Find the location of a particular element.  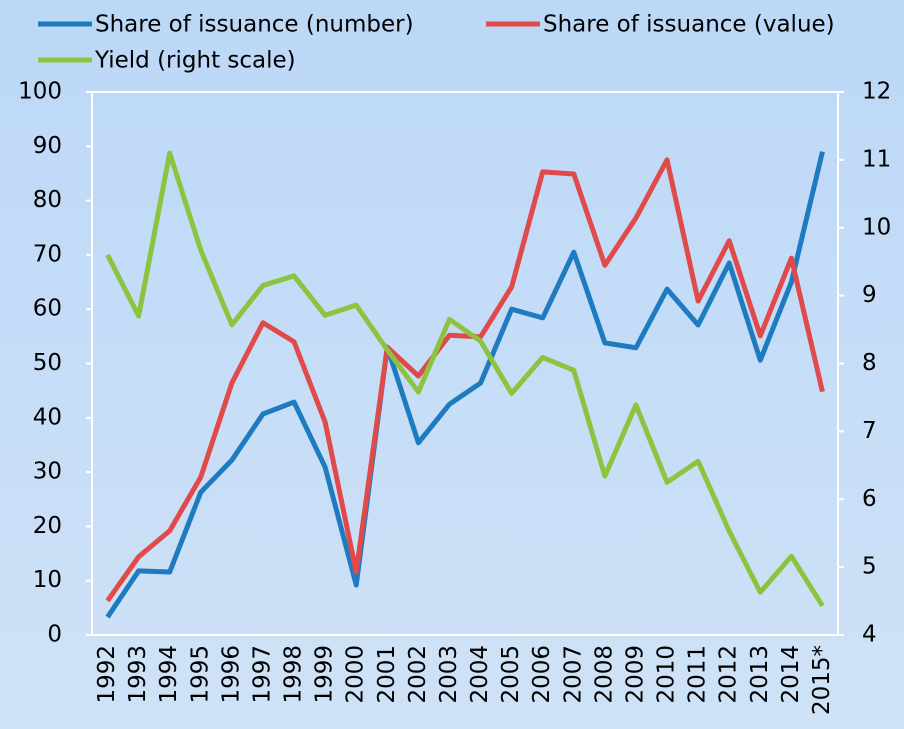

x-tick-label: 2004 is located at coordinates (480, 674).